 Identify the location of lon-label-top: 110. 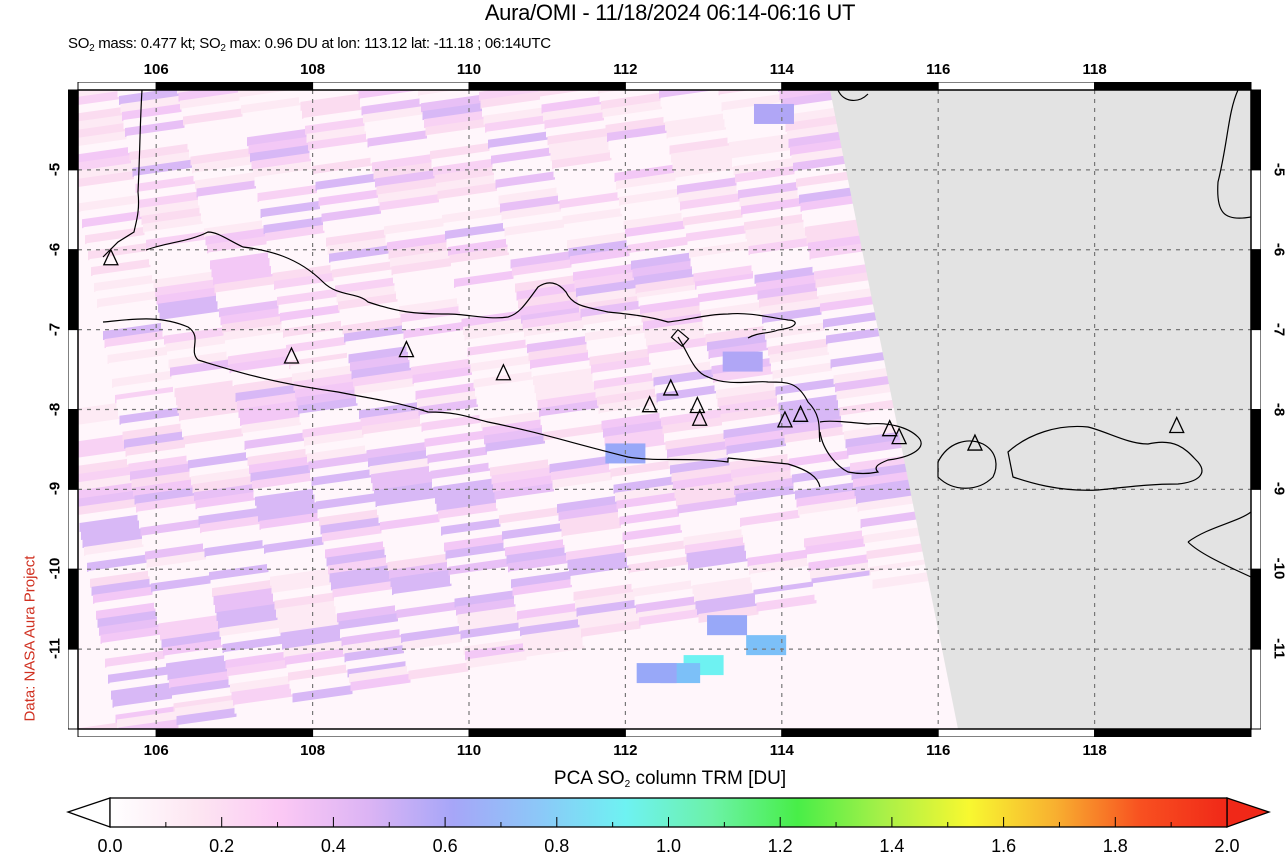
(469, 69).